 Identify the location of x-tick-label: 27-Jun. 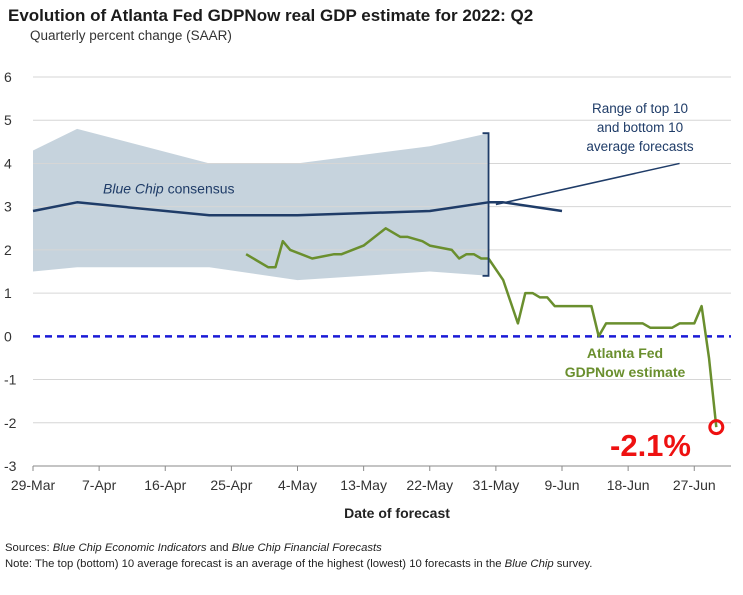
(694, 485).